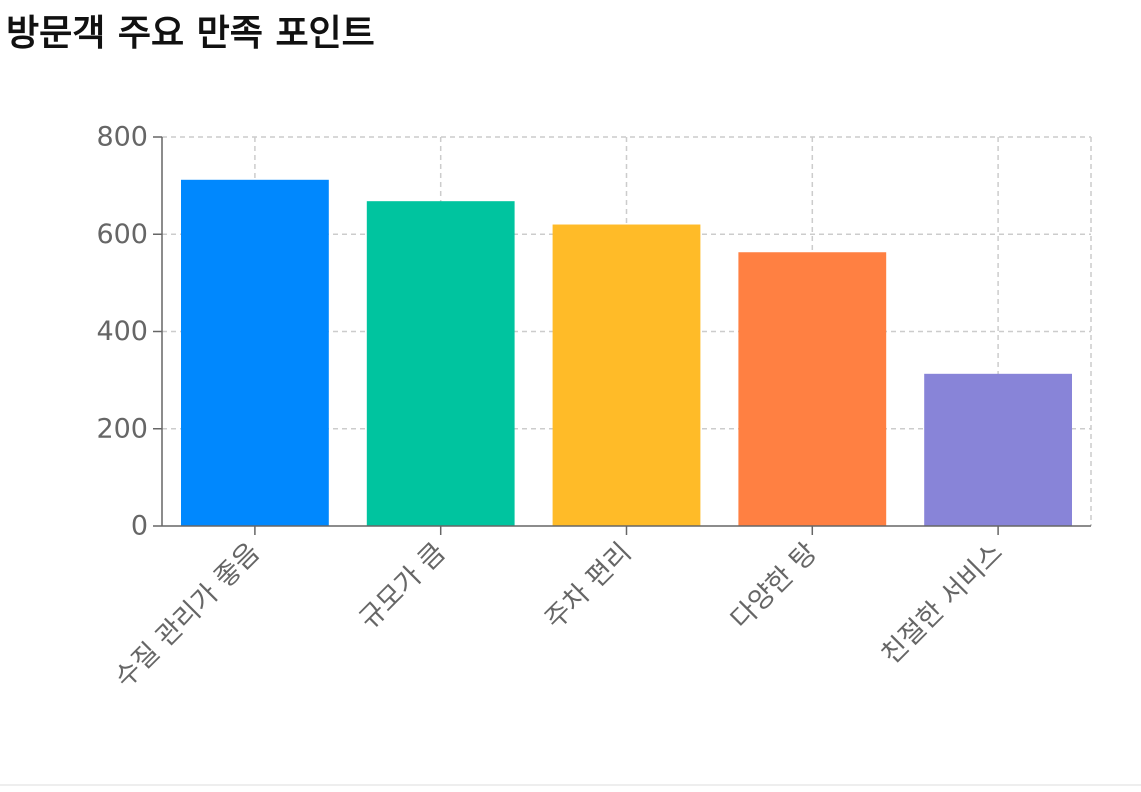 The height and width of the screenshot is (792, 1141). I want to click on y-tick-label: 600, so click(122, 234).